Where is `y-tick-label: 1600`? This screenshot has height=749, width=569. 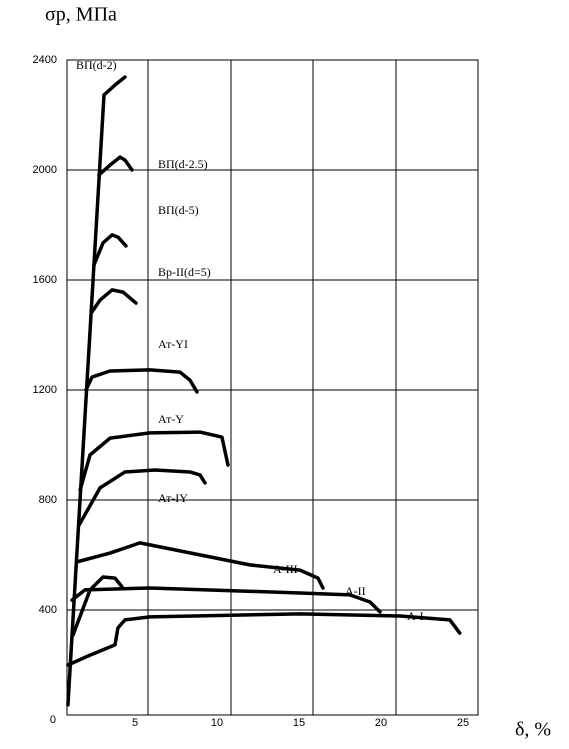 y-tick-label: 1600 is located at coordinates (45, 280).